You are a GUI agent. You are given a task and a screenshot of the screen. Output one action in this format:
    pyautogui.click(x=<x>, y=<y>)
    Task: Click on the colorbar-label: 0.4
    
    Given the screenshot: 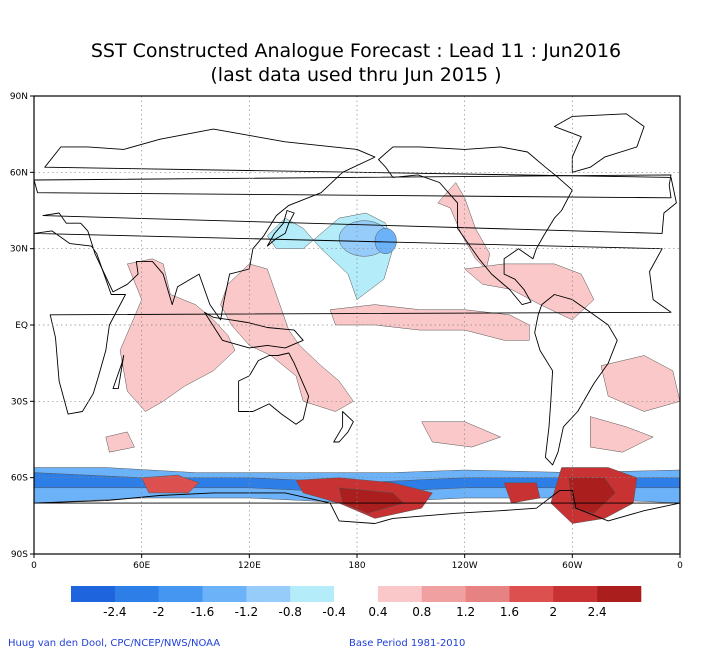 What is the action you would take?
    pyautogui.click(x=377, y=612)
    